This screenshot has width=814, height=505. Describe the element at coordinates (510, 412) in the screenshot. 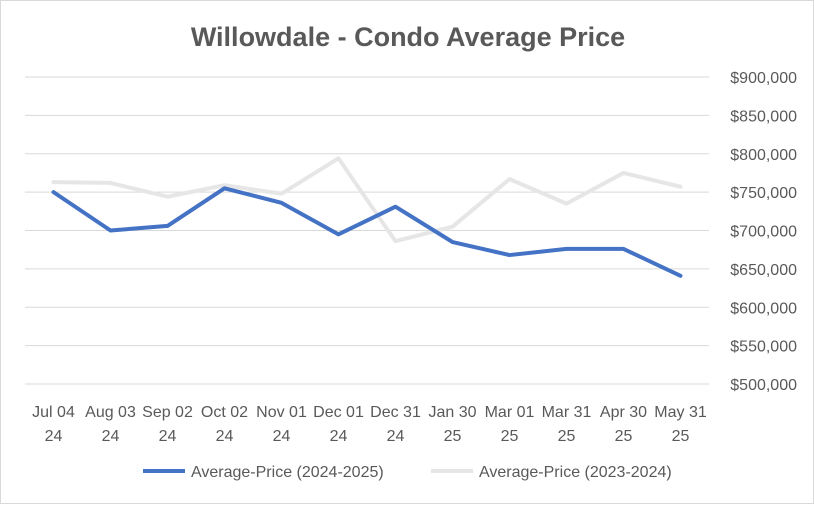

I see `x-tick-label: Mar 01` at that location.